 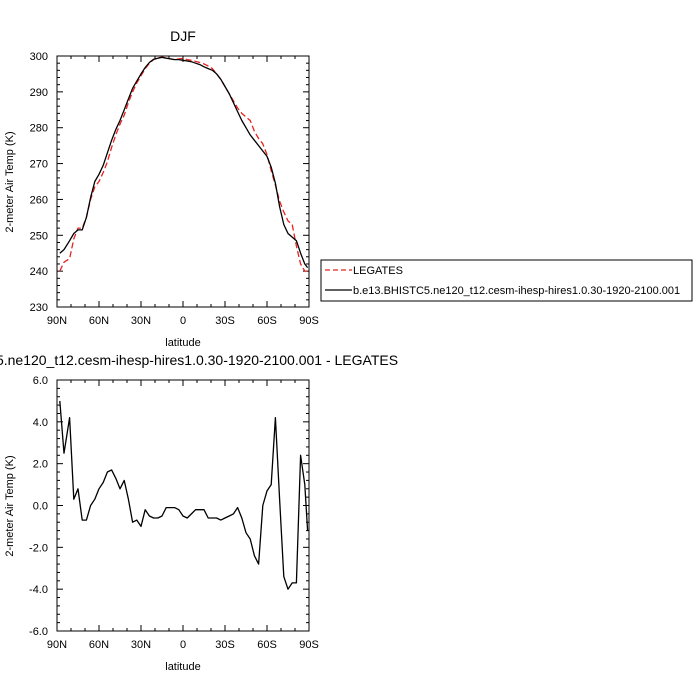 What do you see at coordinates (10, 181) in the screenshot?
I see `top-chart-ylabel: 2-meter Air Temp (K)` at bounding box center [10, 181].